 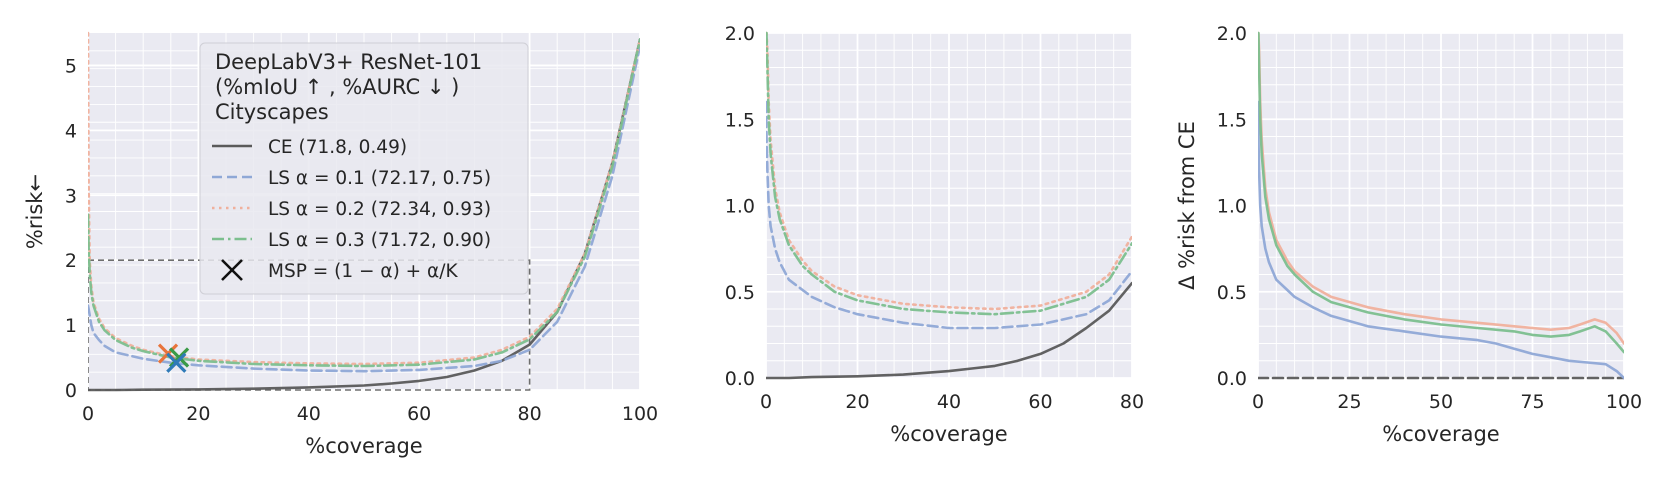 I want to click on y-tick-label: 1, so click(x=71, y=326).